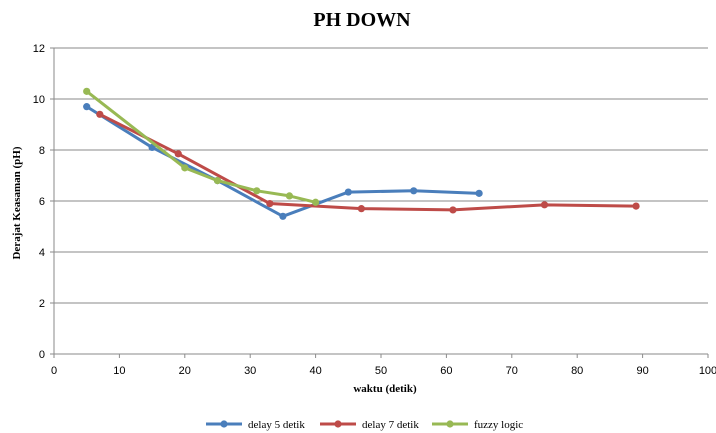  Describe the element at coordinates (42, 253) in the screenshot. I see `y-tick-label: 4` at that location.